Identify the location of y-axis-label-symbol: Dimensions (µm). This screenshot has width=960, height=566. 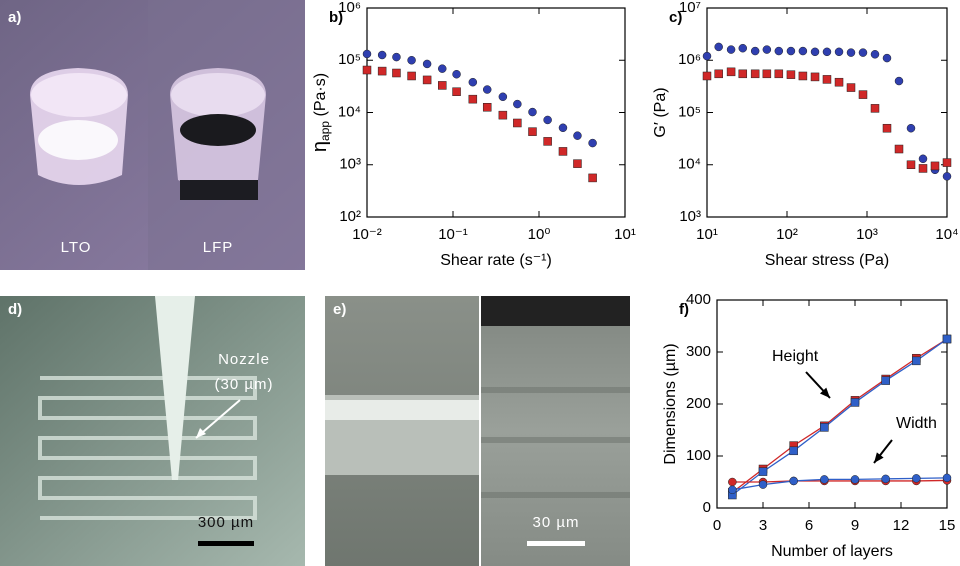
(670, 403).